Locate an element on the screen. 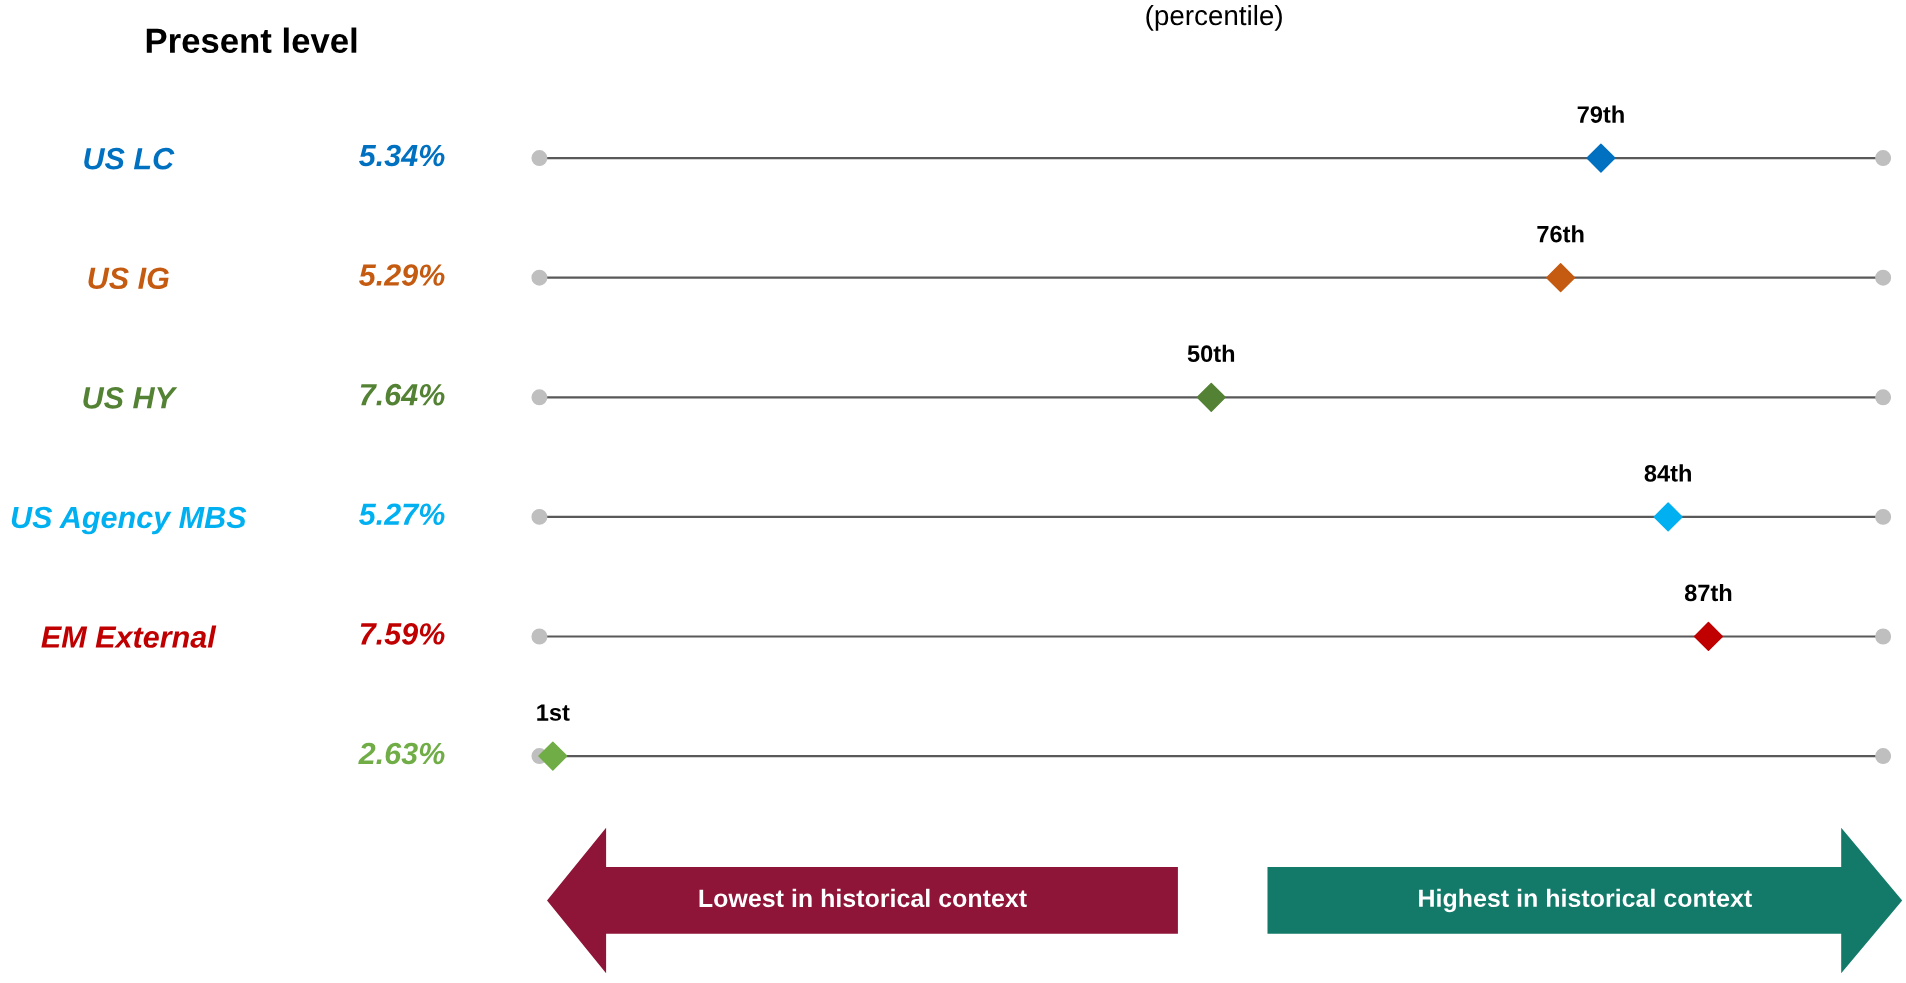  data-label: 1st is located at coordinates (553, 712).